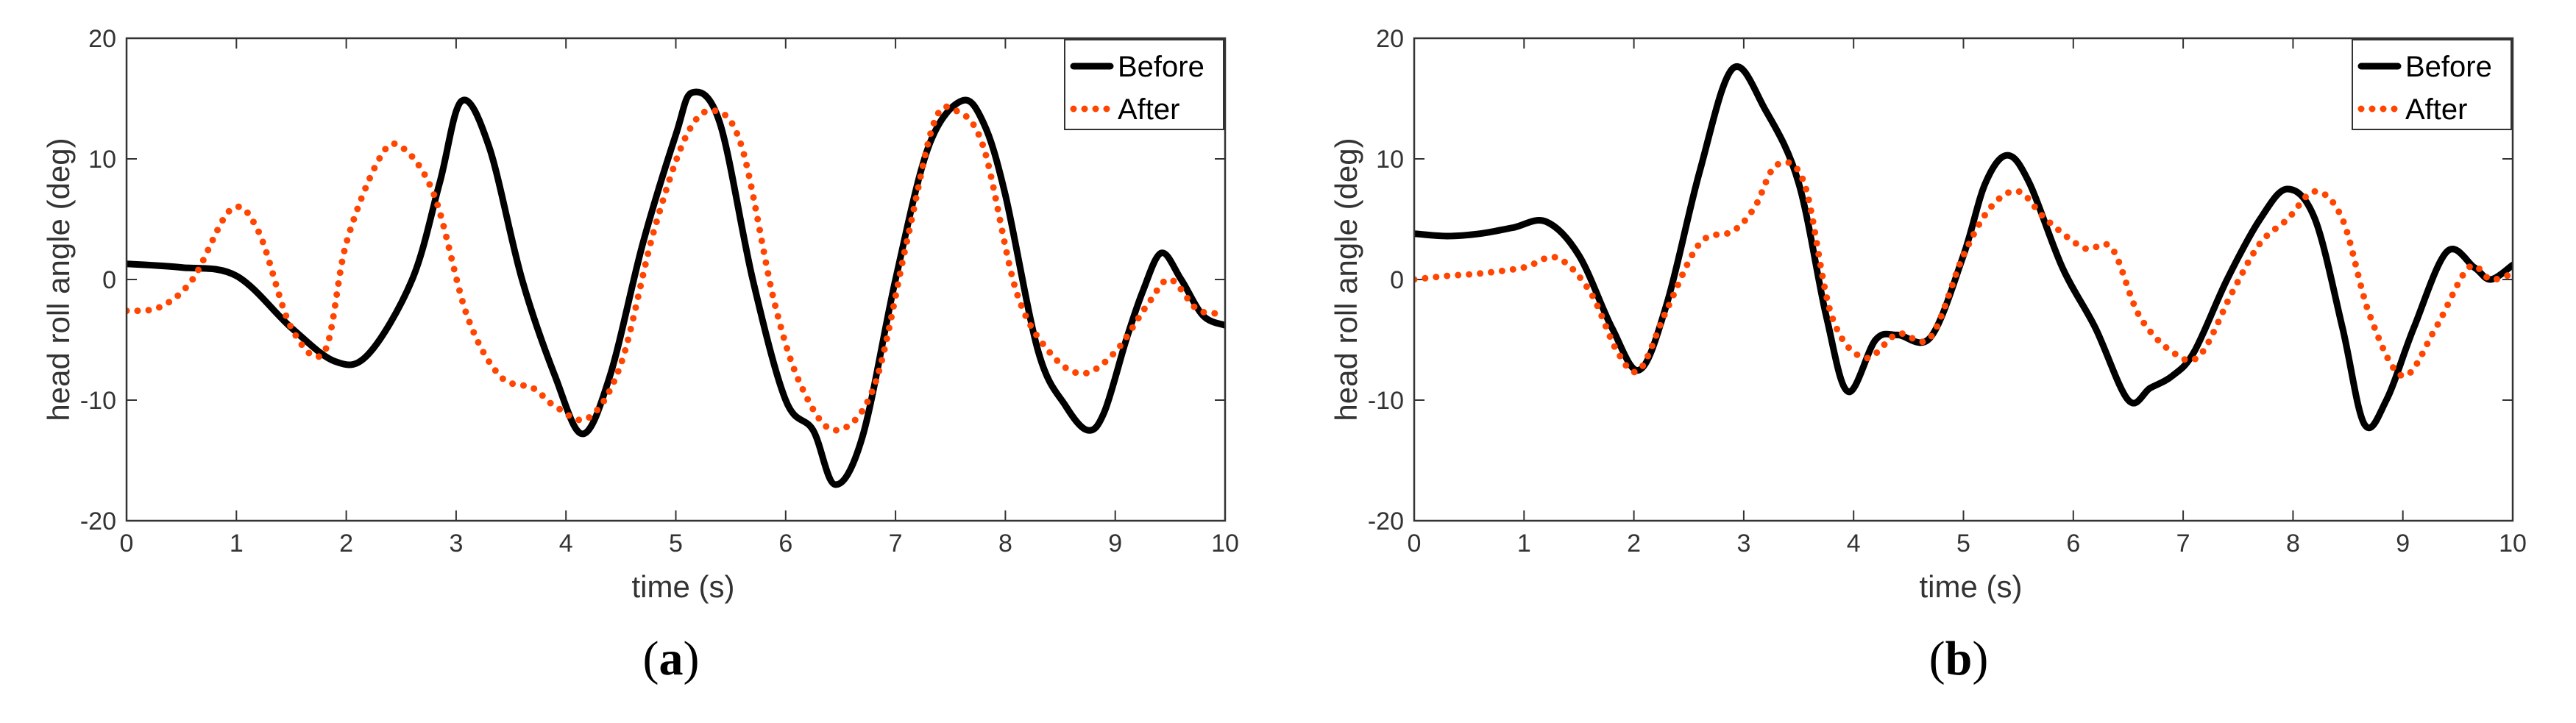 This screenshot has height=723, width=2576. What do you see at coordinates (58, 279) in the screenshot?
I see `chart-a-y-axis-title: head roll angle (deg)` at bounding box center [58, 279].